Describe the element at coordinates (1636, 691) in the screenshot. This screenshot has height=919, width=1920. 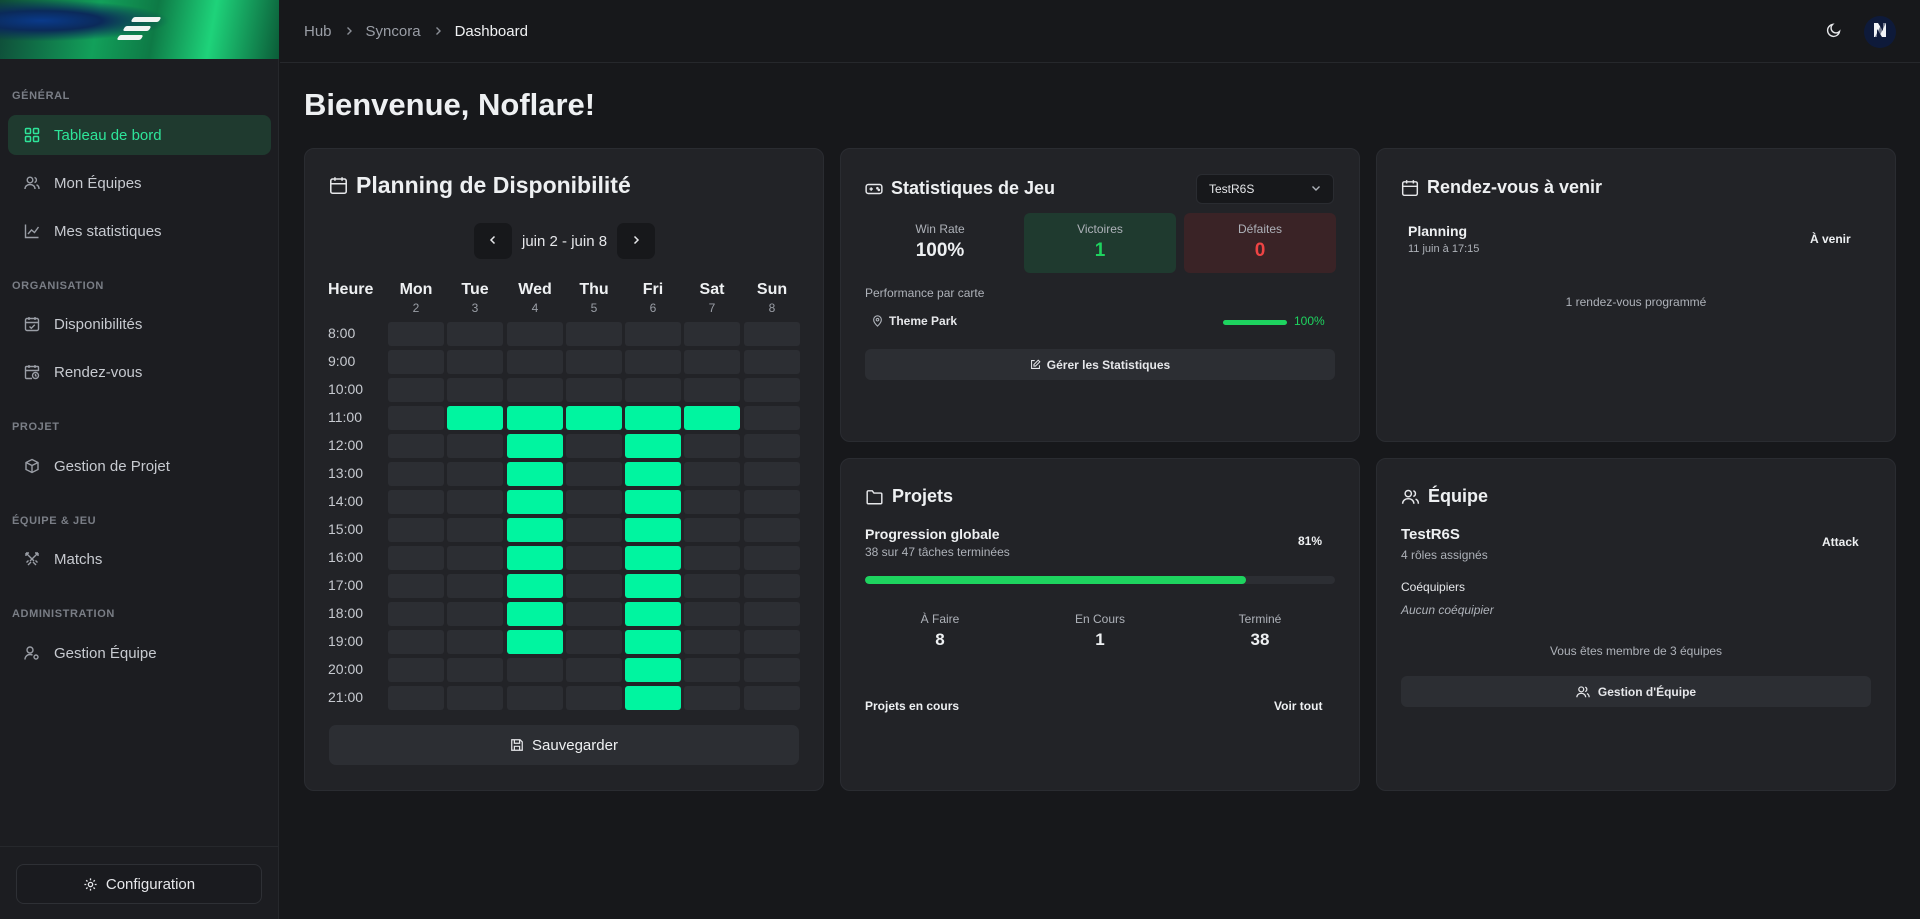
I see `team-management-button: Gestion d'Équipe` at that location.